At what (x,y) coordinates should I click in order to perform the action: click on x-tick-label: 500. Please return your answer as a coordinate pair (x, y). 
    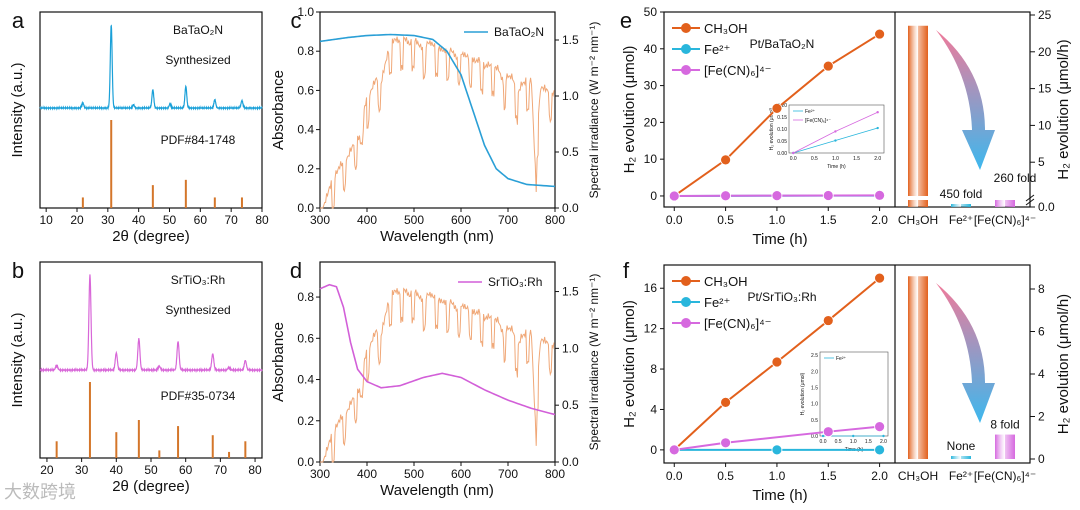
    Looking at the image, I should click on (414, 220).